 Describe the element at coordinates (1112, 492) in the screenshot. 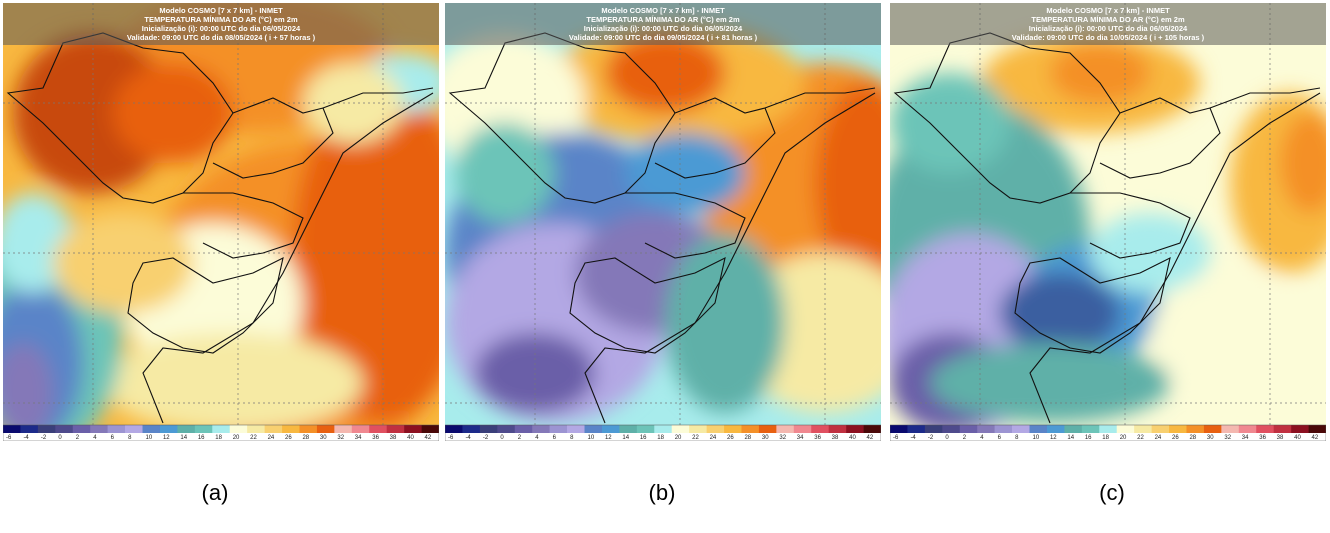

I see `caption: (c)` at that location.